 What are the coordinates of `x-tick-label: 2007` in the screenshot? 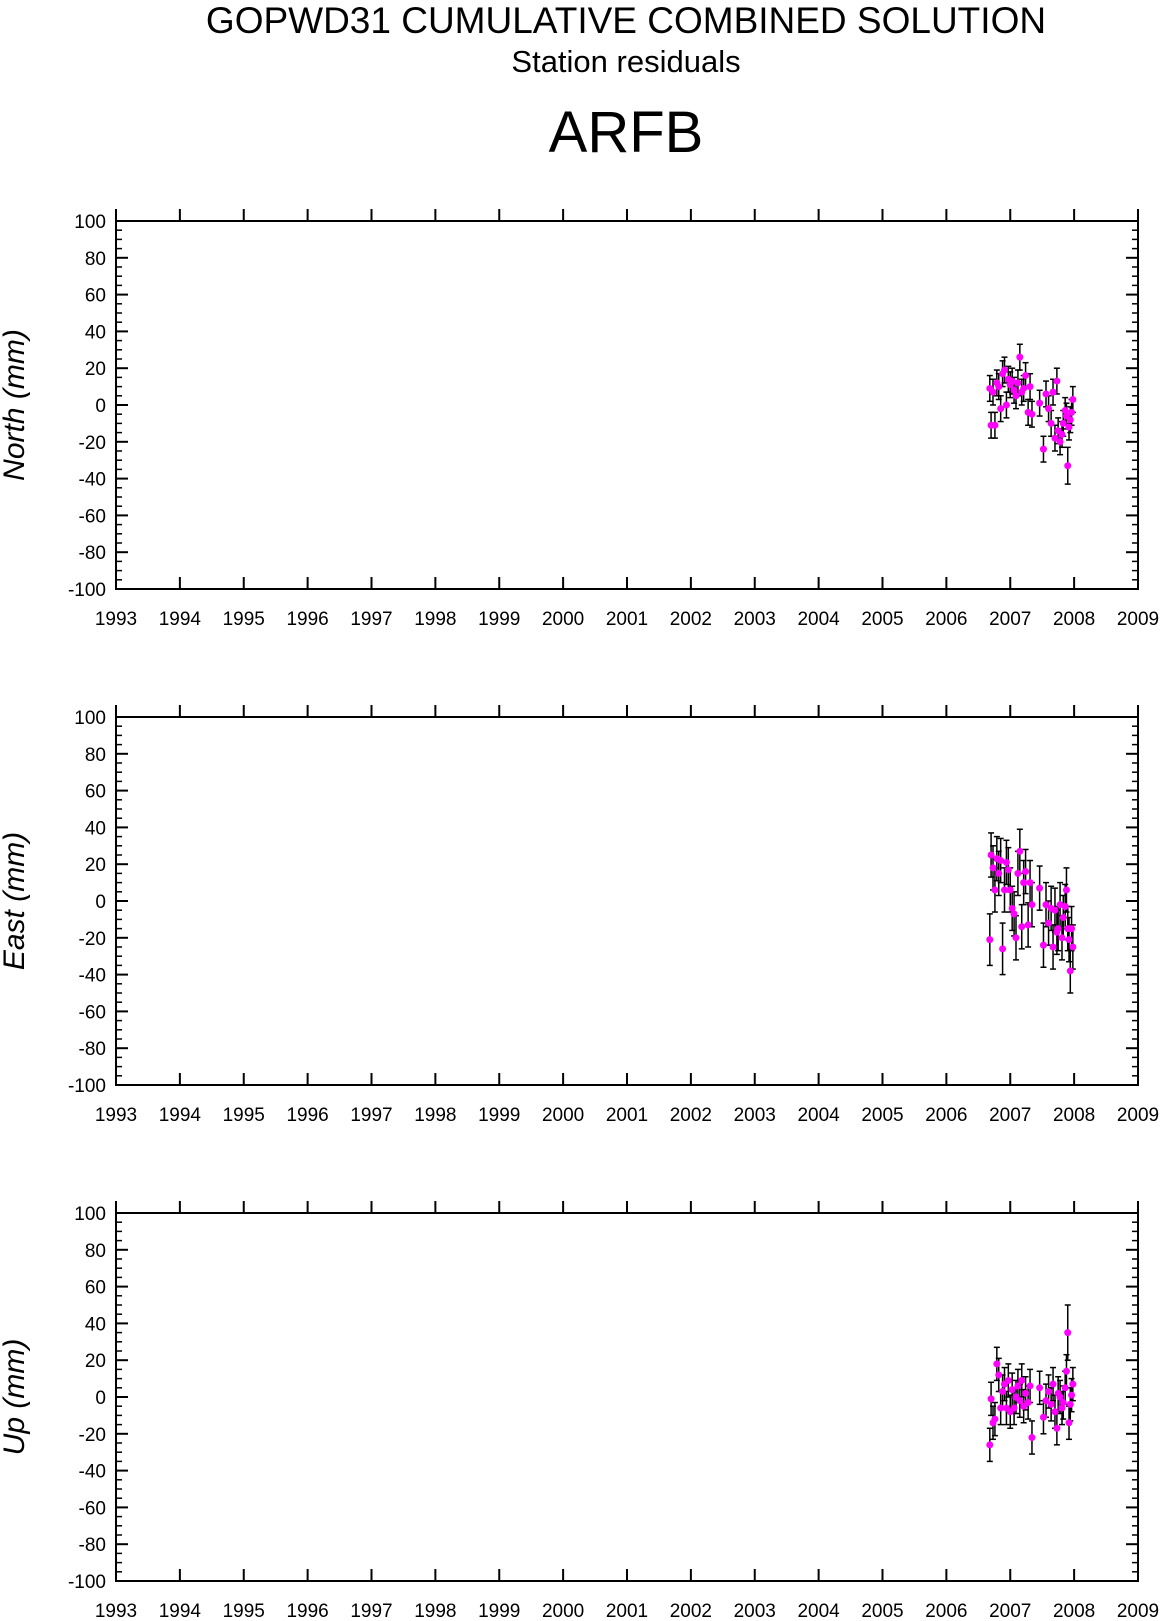 It's located at (1010, 1611).